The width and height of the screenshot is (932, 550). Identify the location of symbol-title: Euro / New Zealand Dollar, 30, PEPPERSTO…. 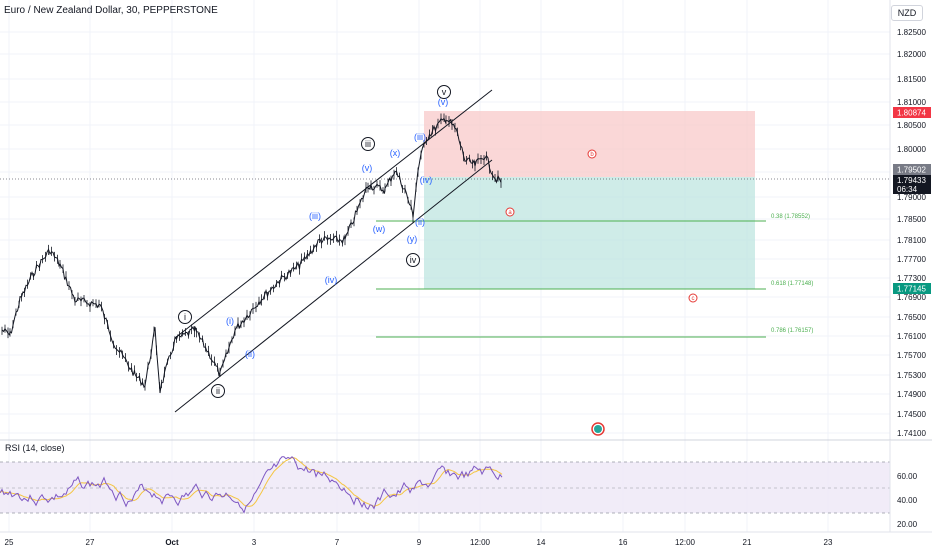
(111, 10).